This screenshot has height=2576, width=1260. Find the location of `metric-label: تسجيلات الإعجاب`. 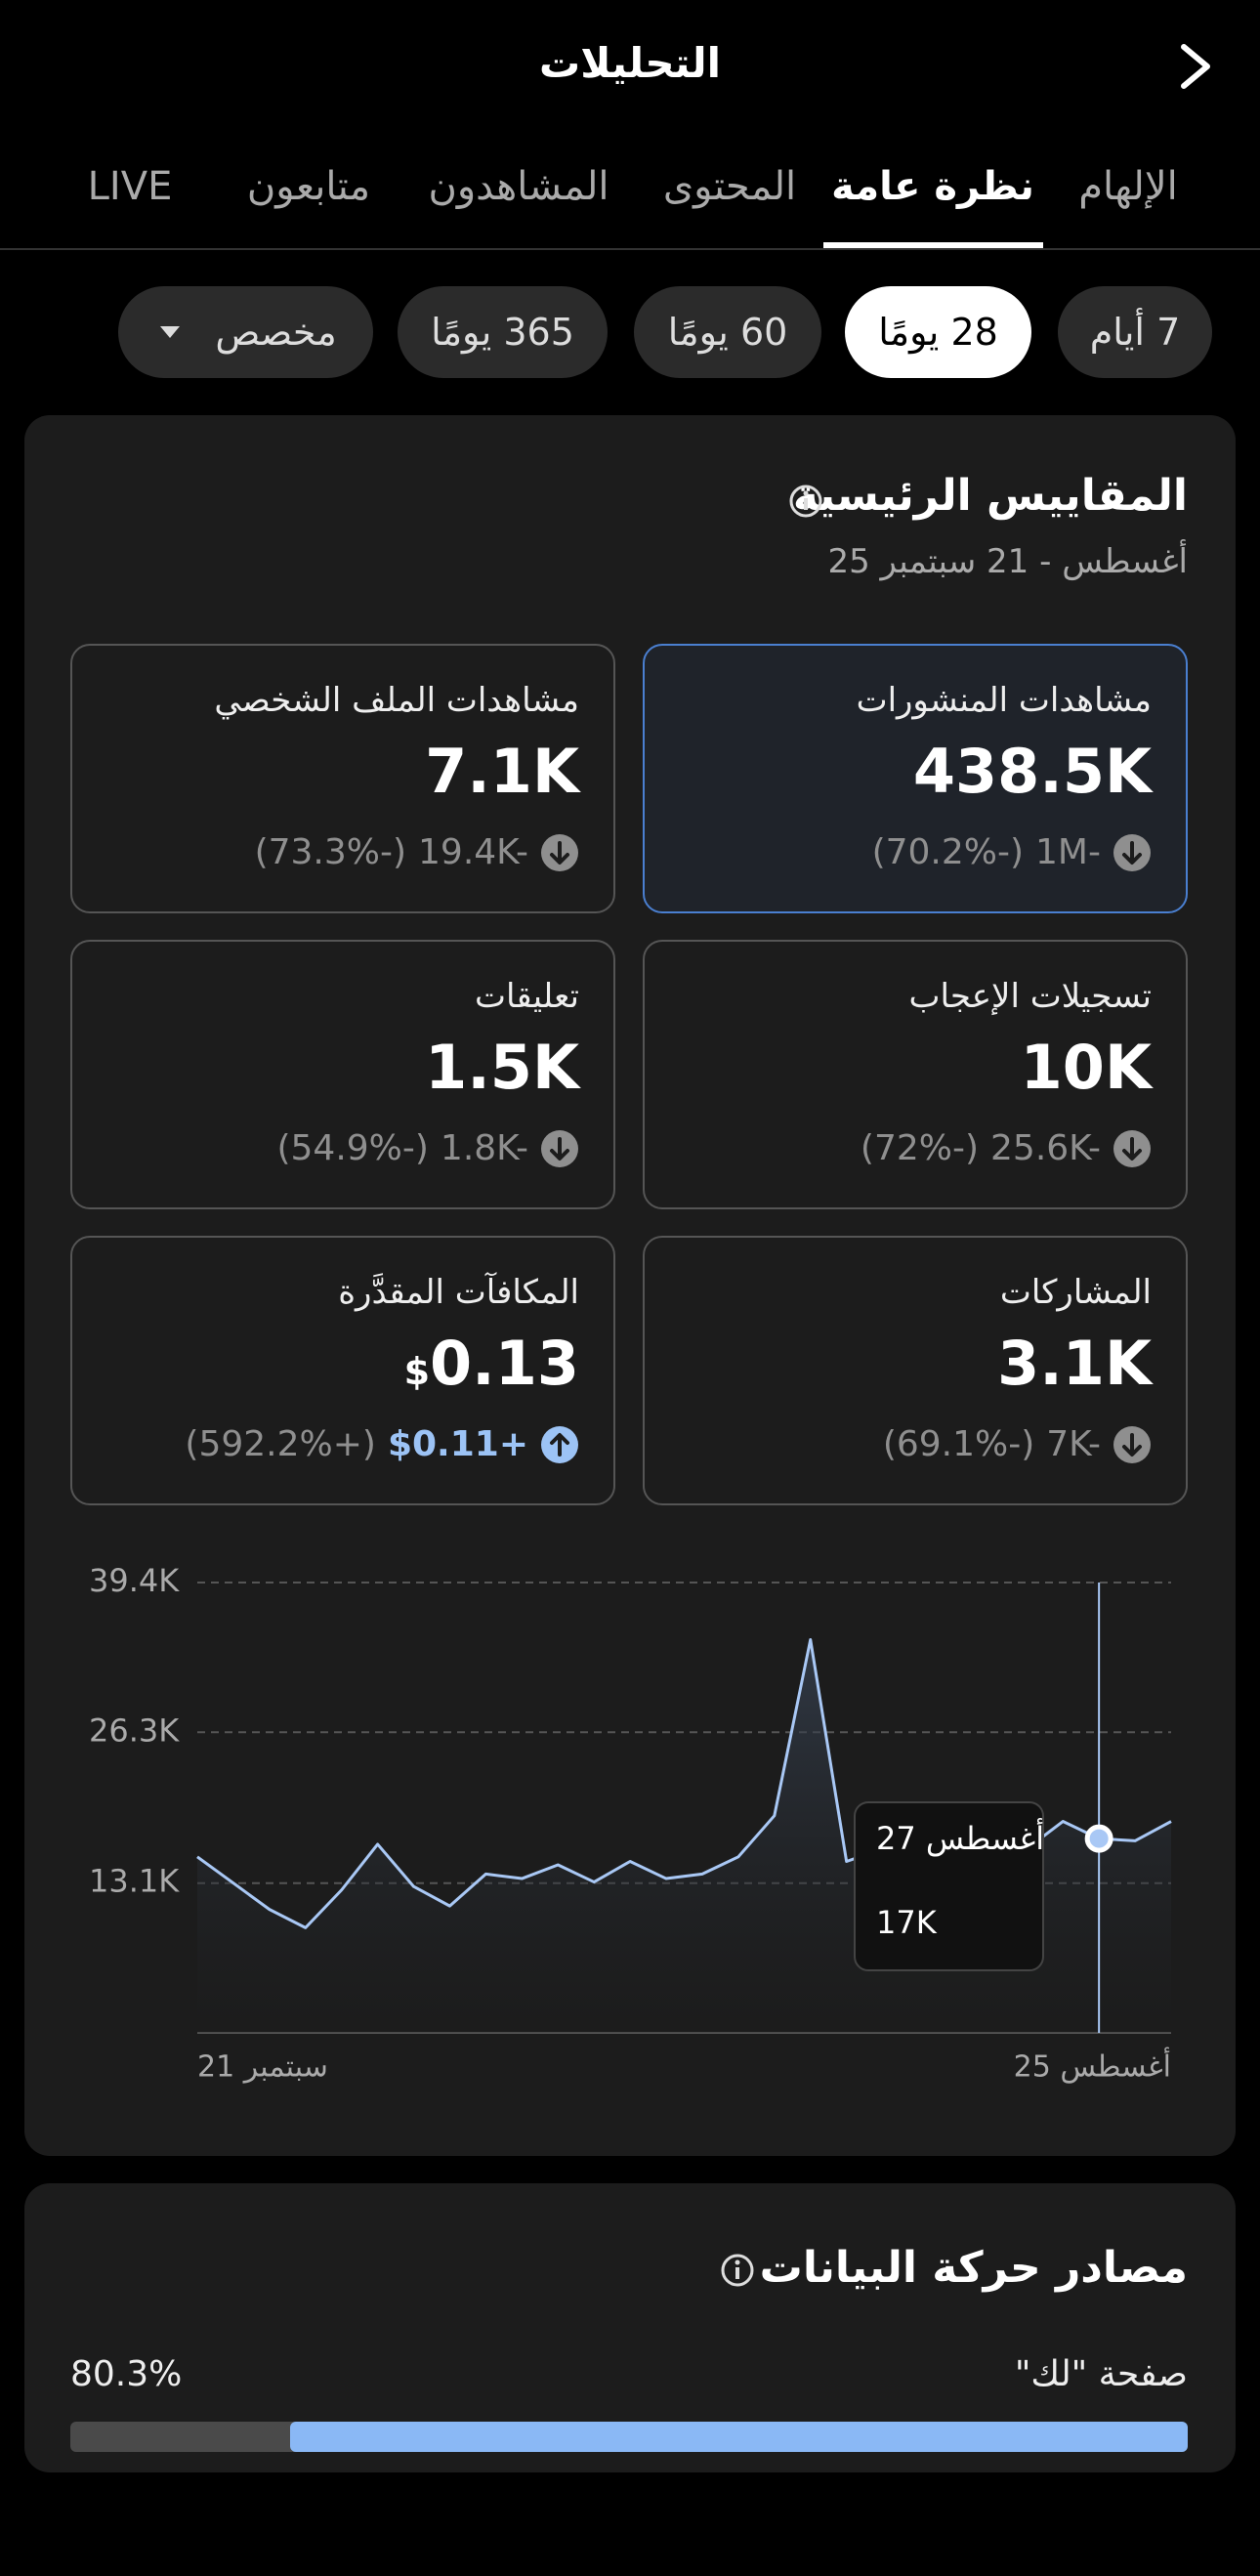

metric-label: تسجيلات الإعجاب is located at coordinates (1030, 996).